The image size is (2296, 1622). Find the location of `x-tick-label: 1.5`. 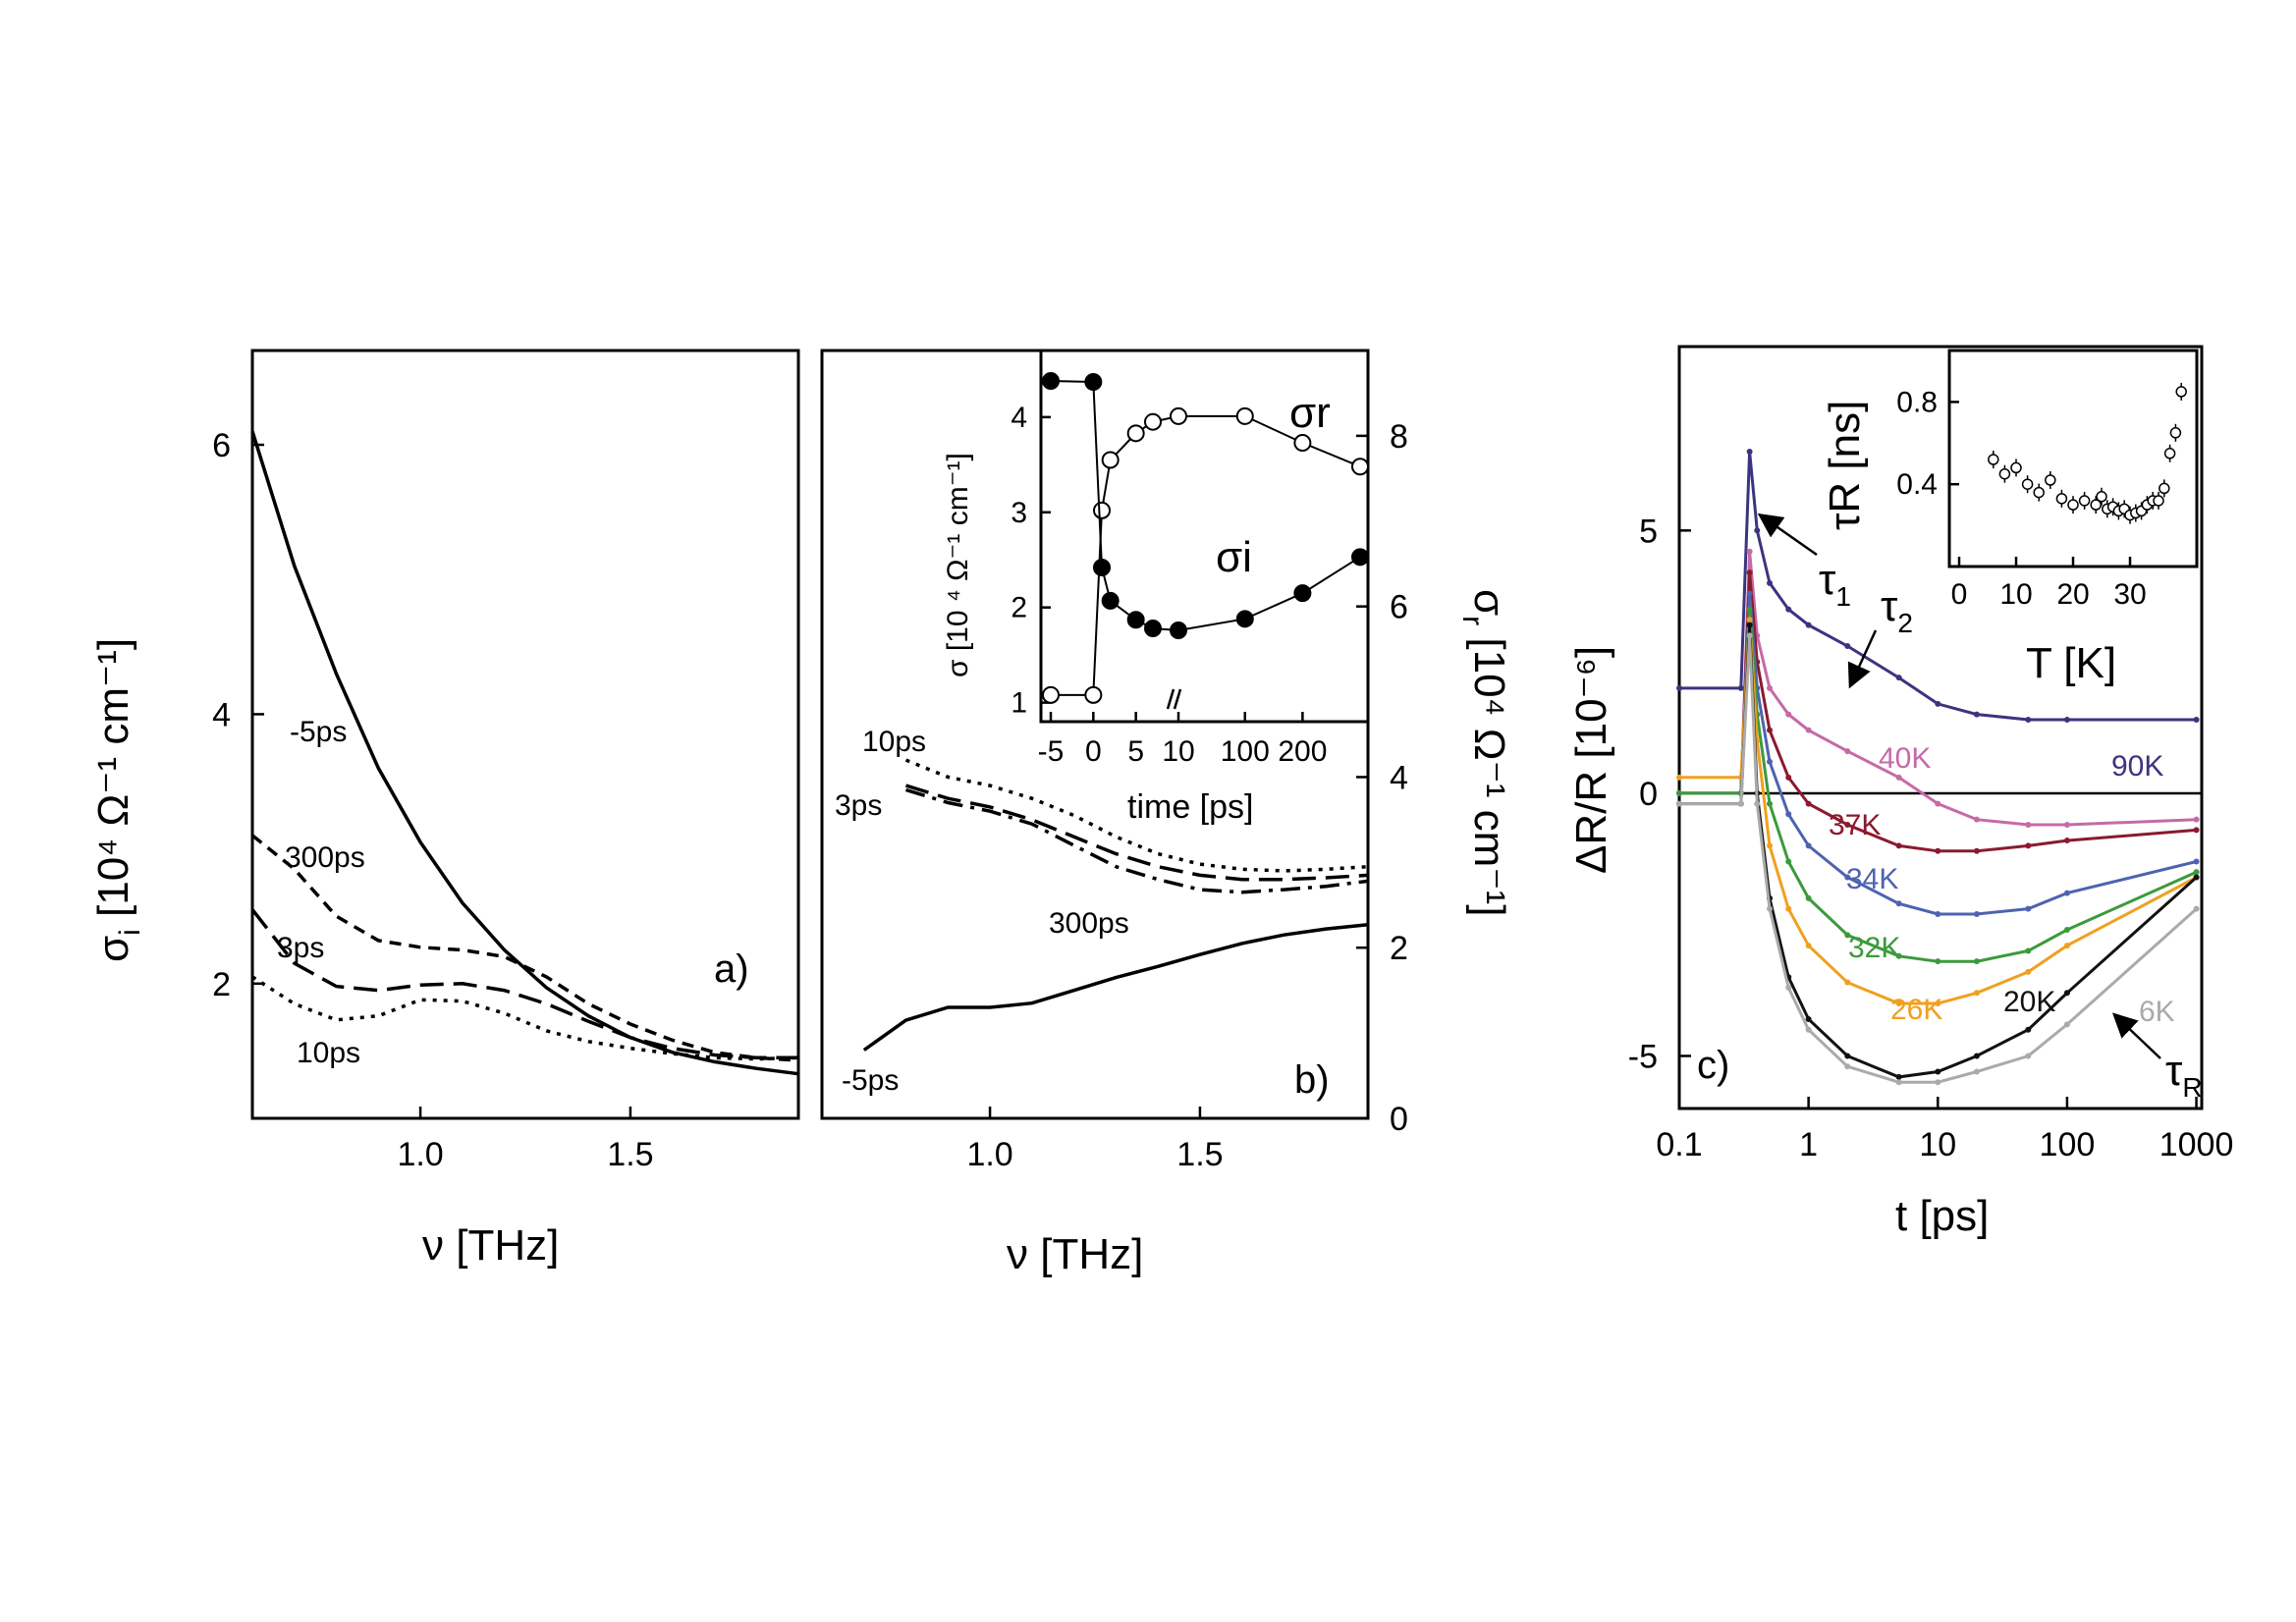

x-tick-label: 1.5 is located at coordinates (1199, 1154).